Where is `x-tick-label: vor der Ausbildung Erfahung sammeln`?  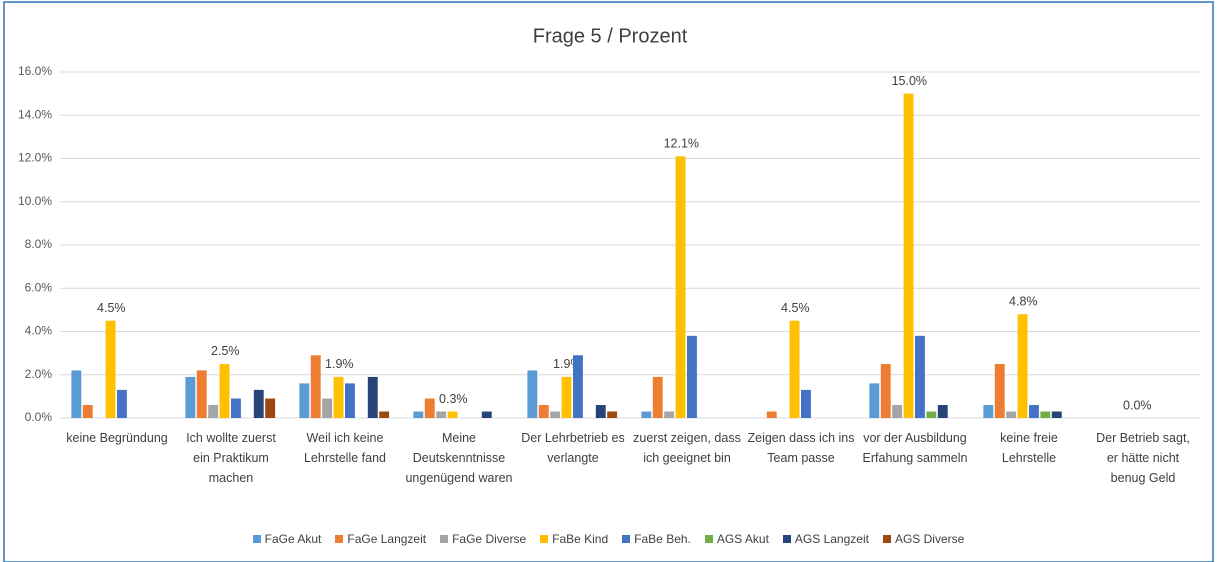 x-tick-label: vor der Ausbildung Erfahung sammeln is located at coordinates (915, 448).